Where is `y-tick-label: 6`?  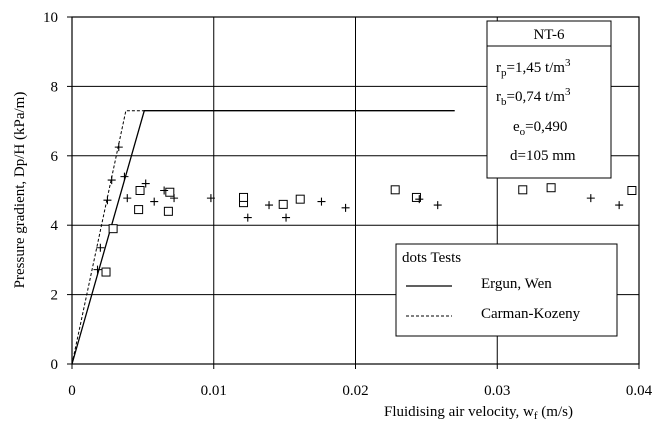
y-tick-label: 6 is located at coordinates (55, 157).